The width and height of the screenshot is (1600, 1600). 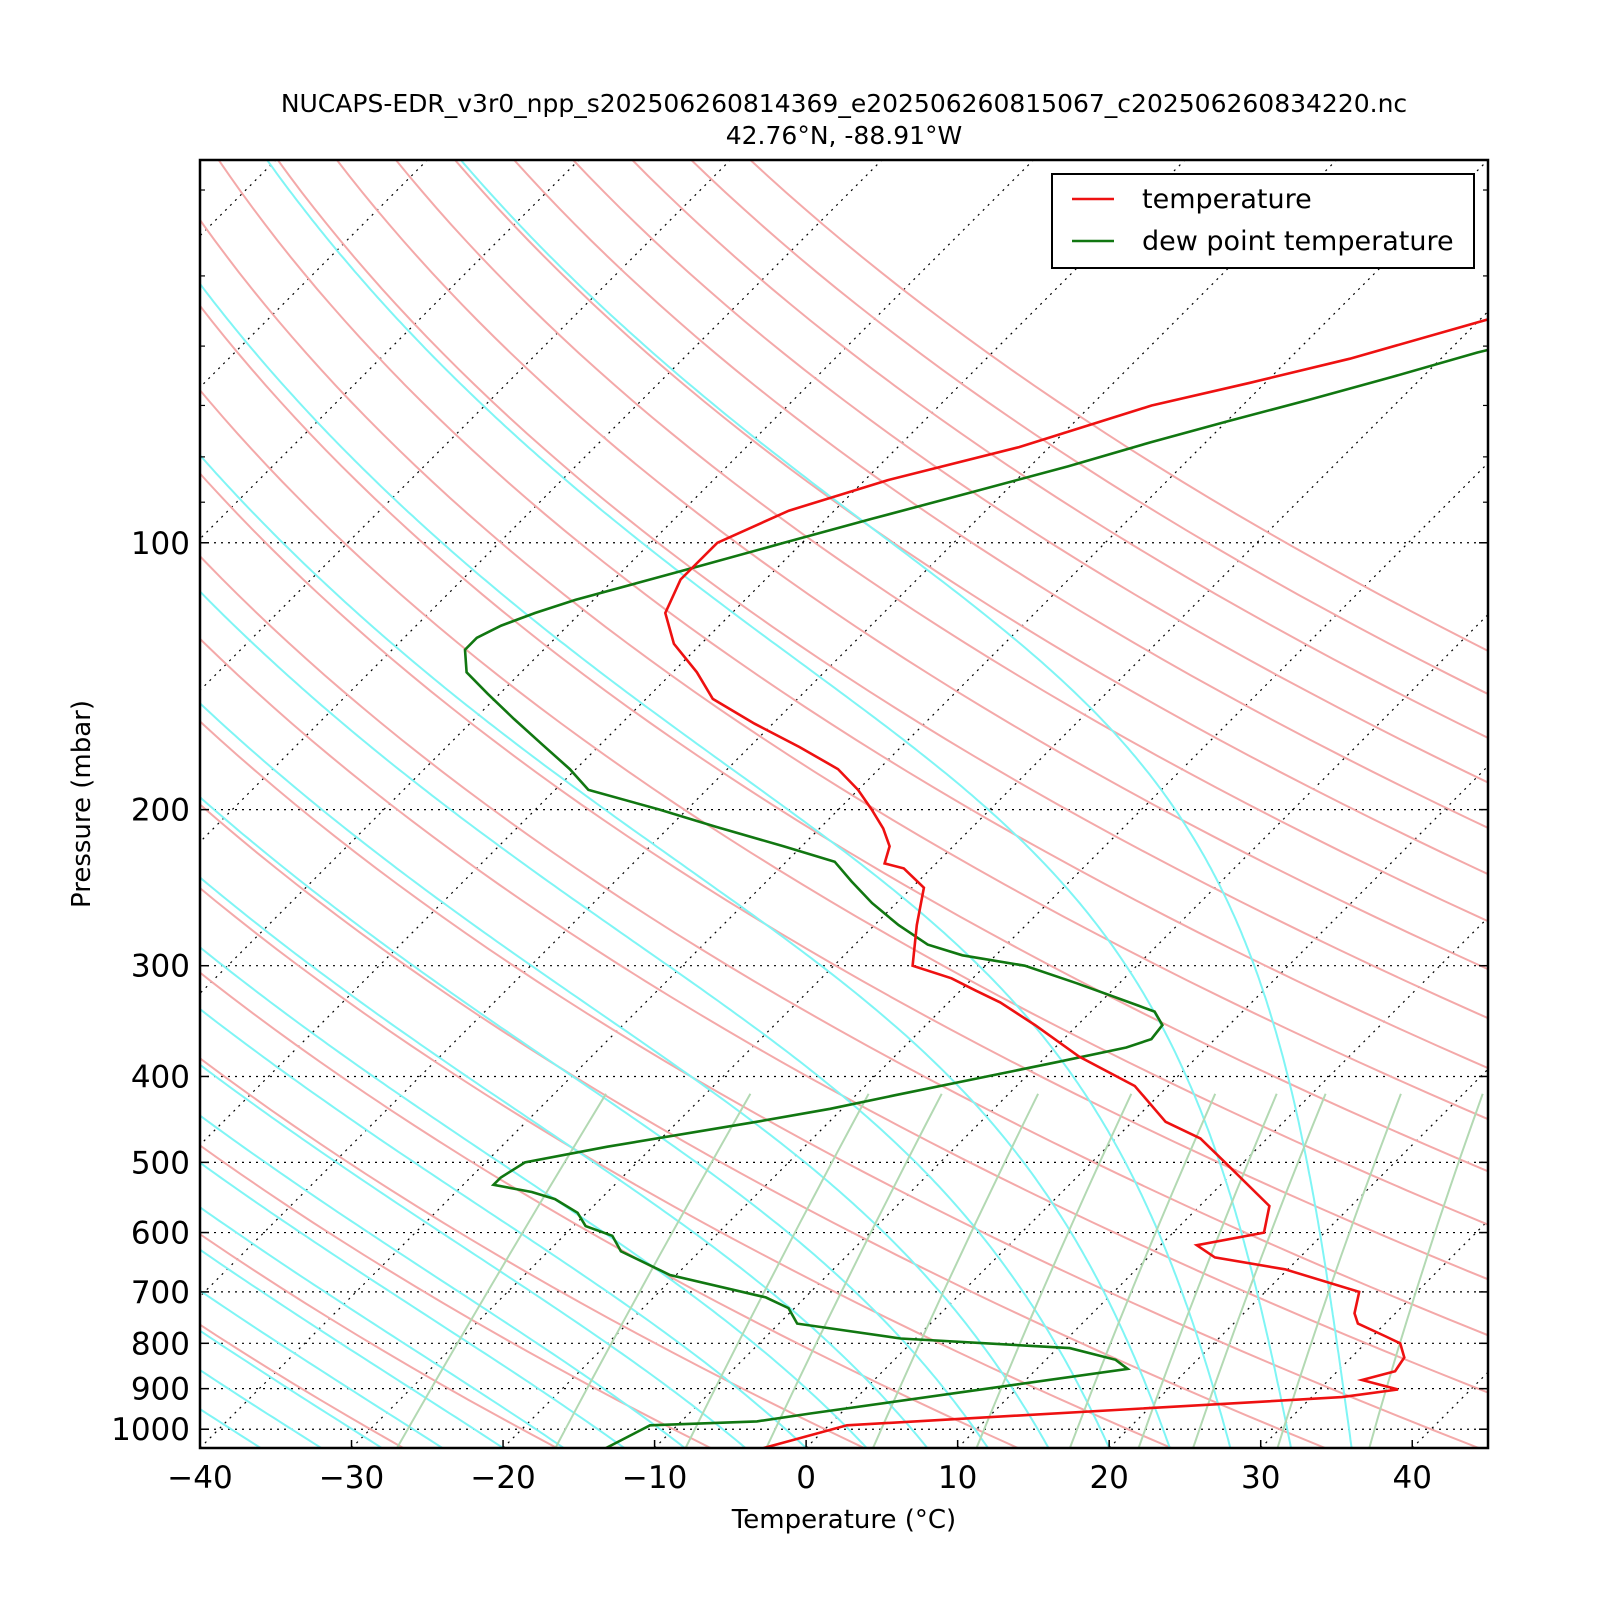 I want to click on legend-dewpoint-label: dew point temperature, so click(x=1298, y=241).